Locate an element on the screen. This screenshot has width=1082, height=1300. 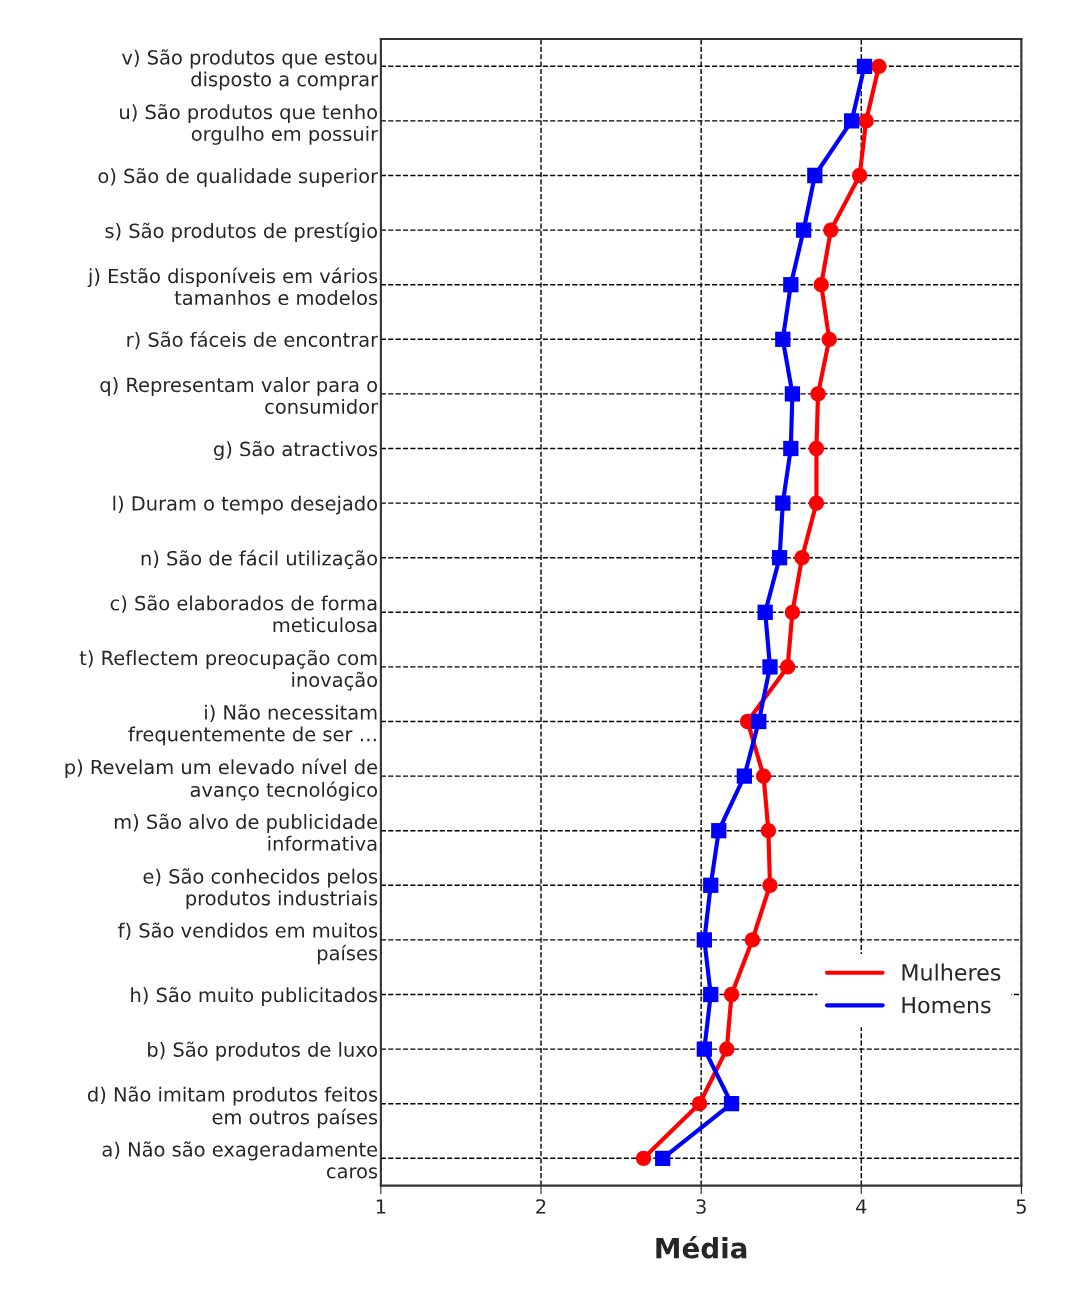
x-tick-label: 1 is located at coordinates (381, 1206).